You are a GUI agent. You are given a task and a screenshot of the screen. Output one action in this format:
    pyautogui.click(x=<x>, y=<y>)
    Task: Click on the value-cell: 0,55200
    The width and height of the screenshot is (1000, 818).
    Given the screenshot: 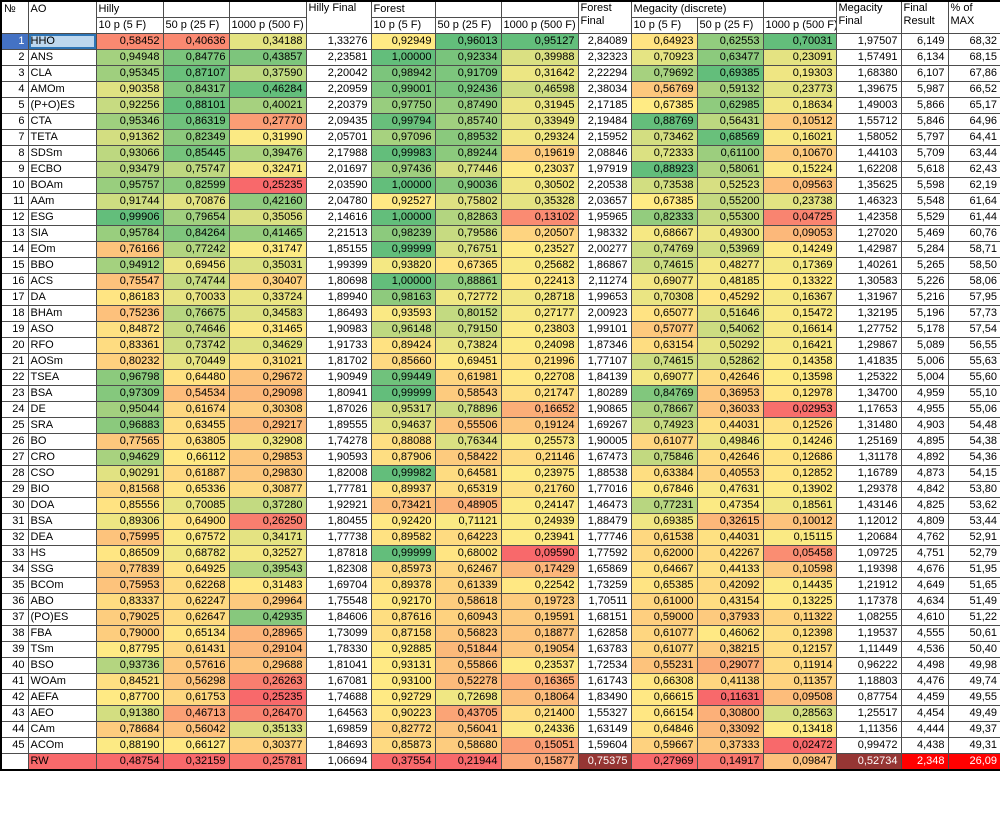 What is the action you would take?
    pyautogui.click(x=730, y=201)
    